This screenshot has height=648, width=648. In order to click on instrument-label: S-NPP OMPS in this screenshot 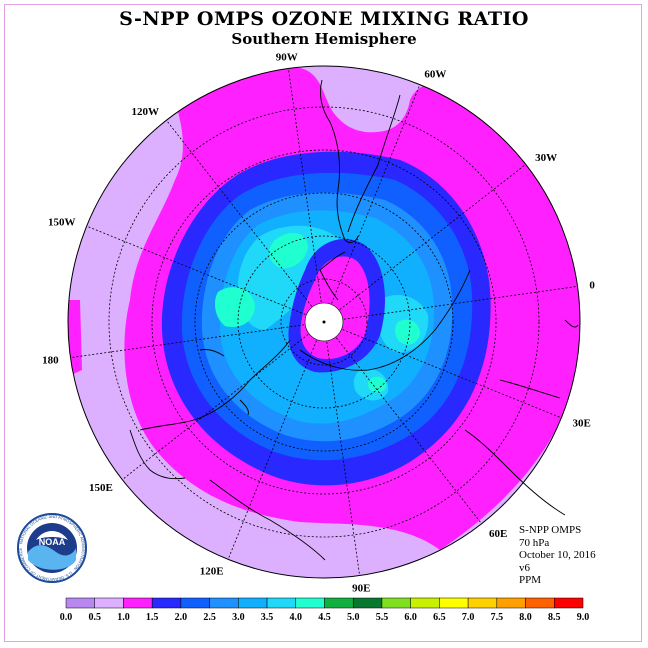, I will do `click(550, 530)`.